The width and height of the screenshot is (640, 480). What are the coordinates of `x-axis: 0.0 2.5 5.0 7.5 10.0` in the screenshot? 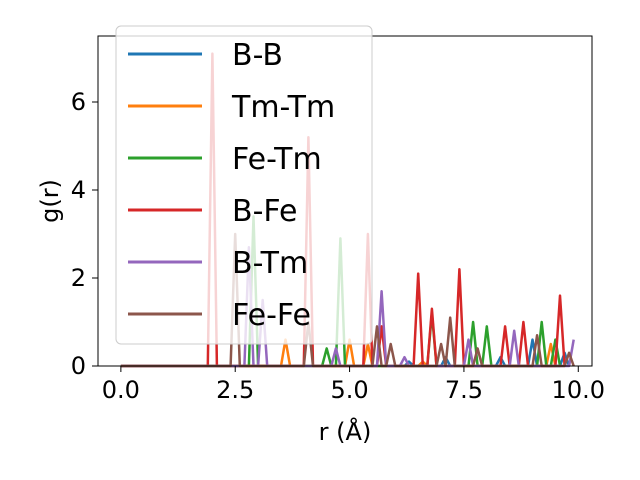 It's located at (353, 385).